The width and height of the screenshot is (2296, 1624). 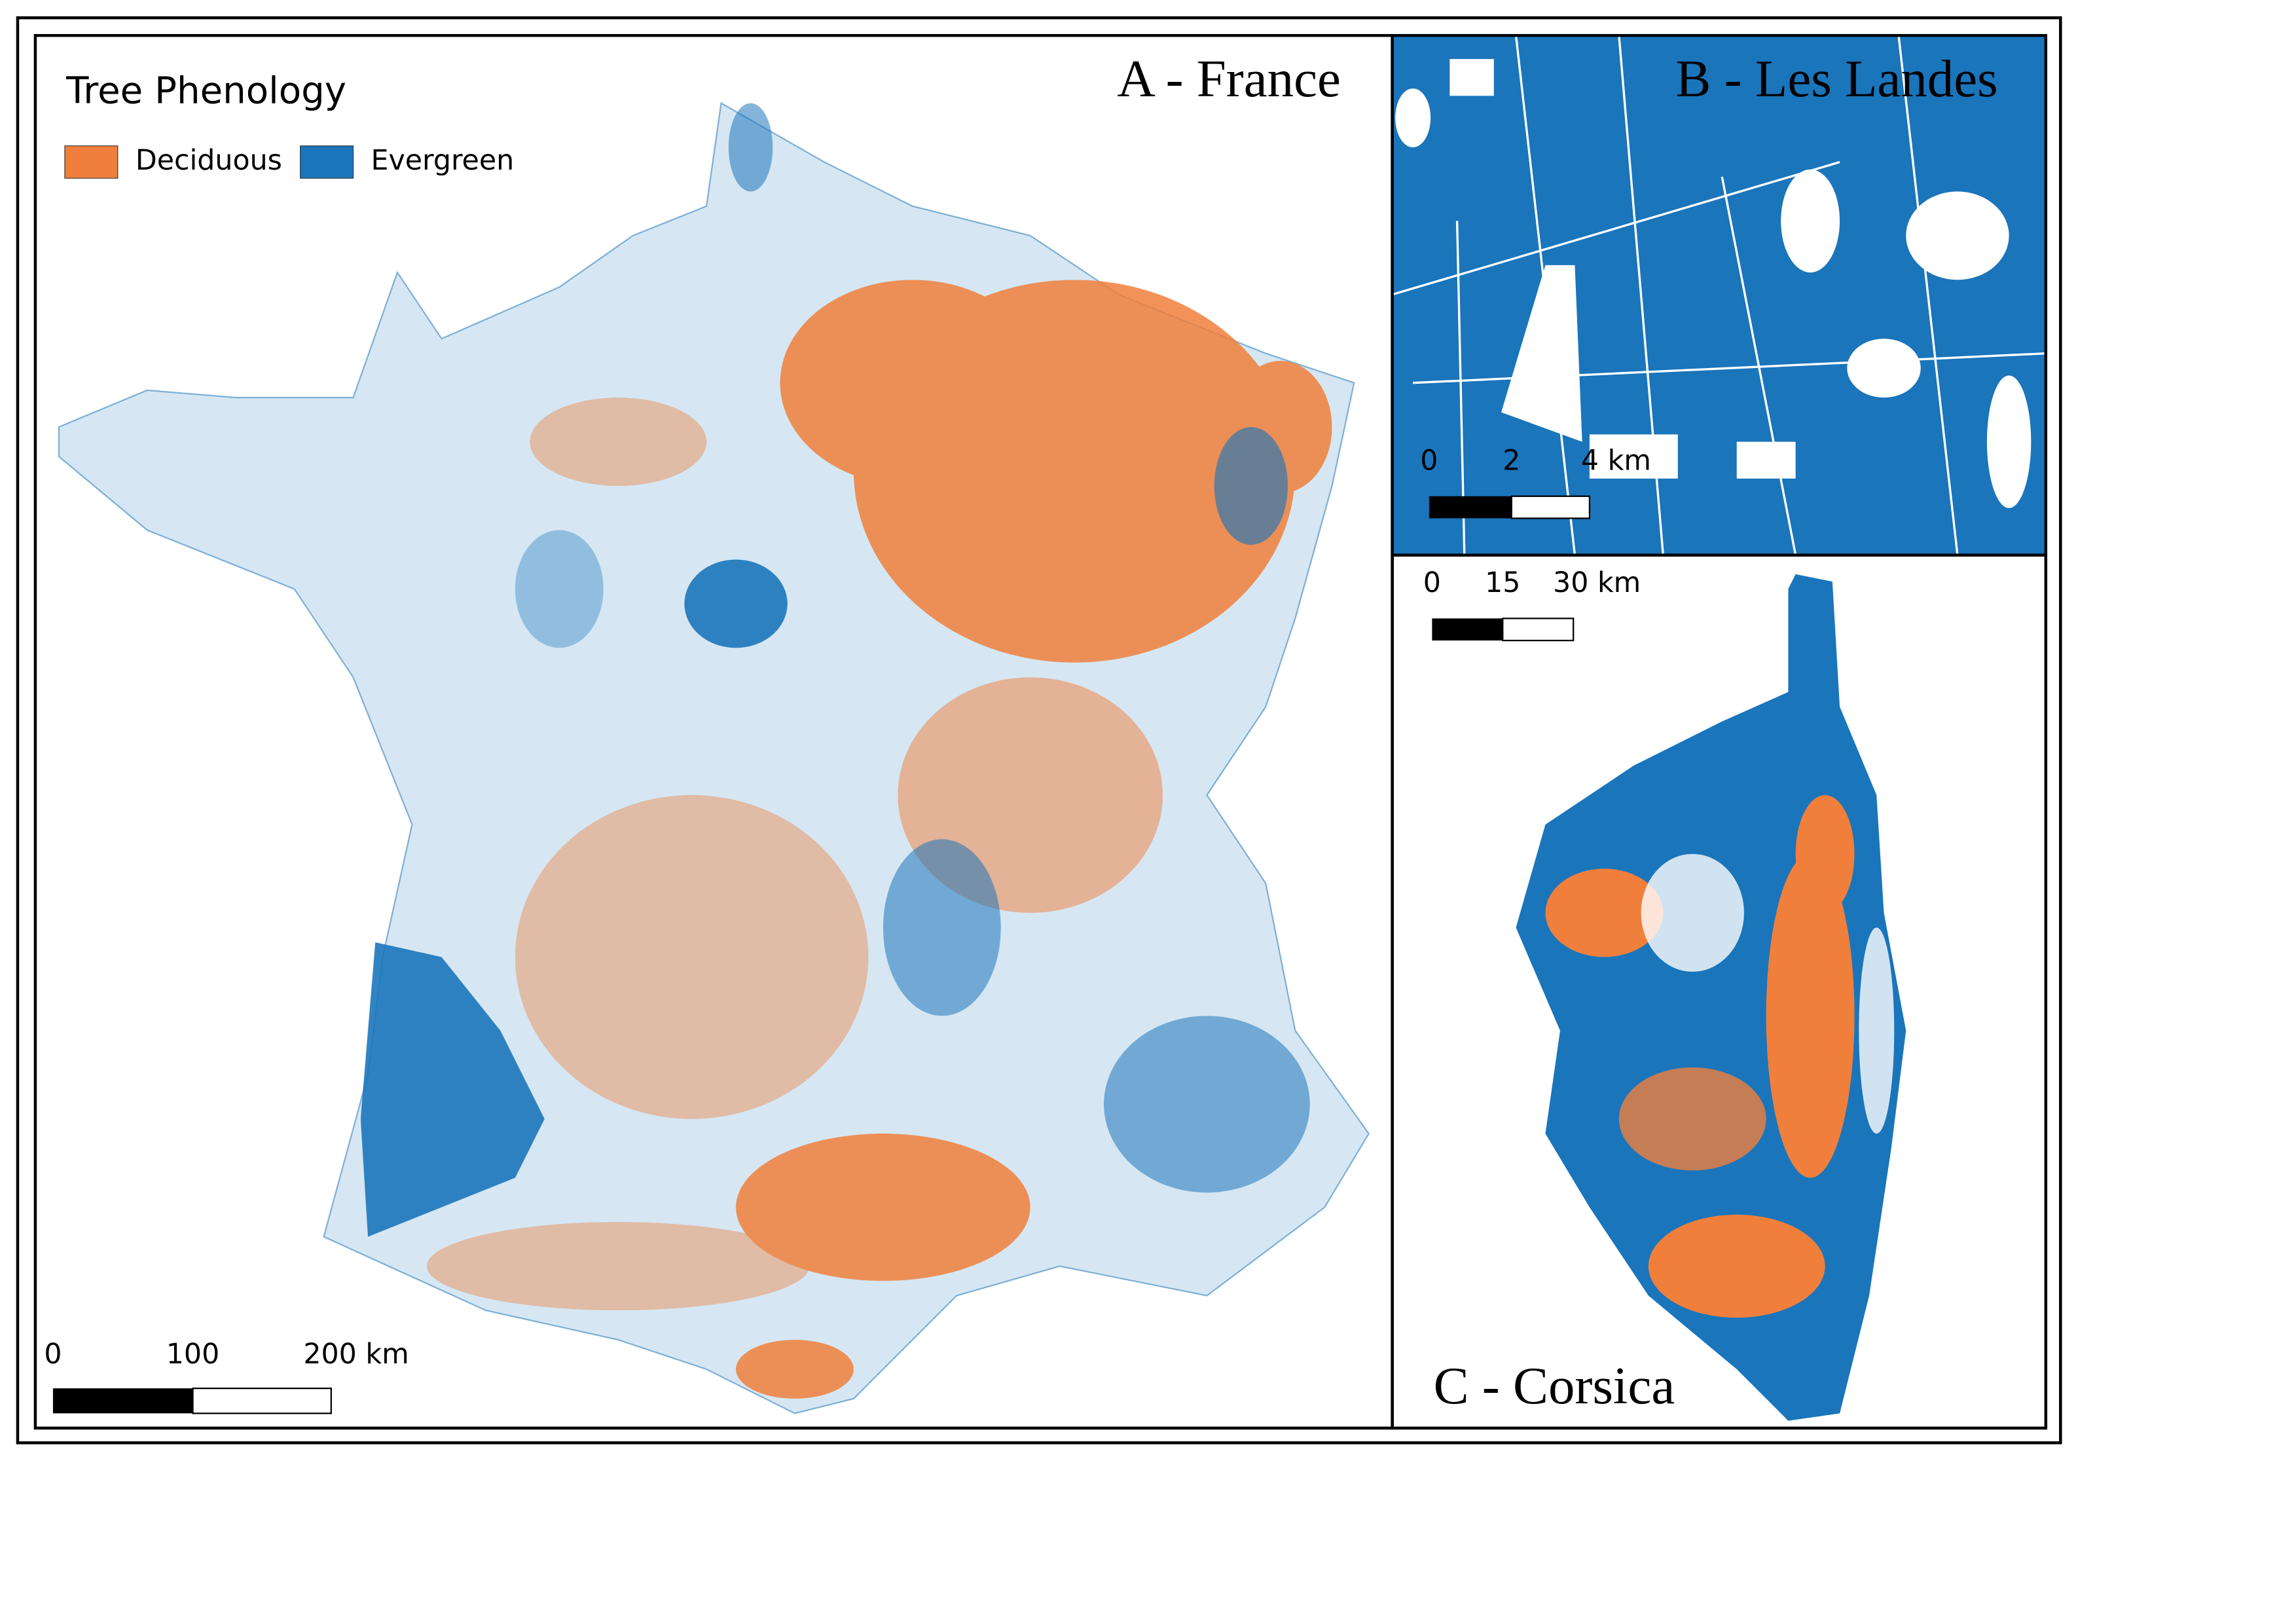 I want to click on scale-label: 100, so click(x=193, y=1354).